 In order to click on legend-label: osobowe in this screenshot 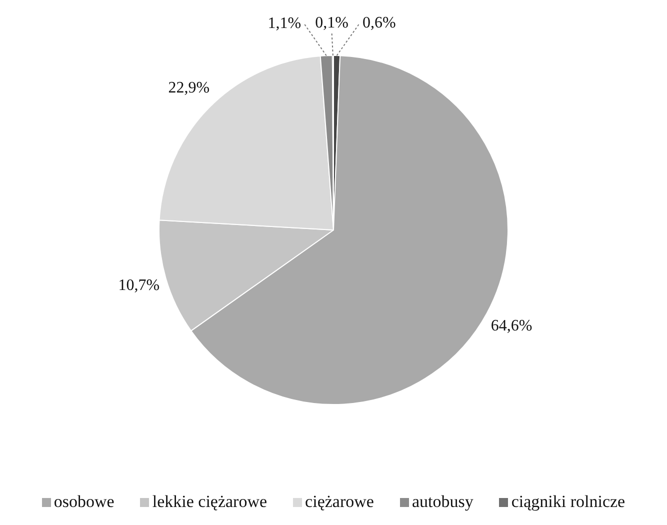, I will do `click(84, 502)`.